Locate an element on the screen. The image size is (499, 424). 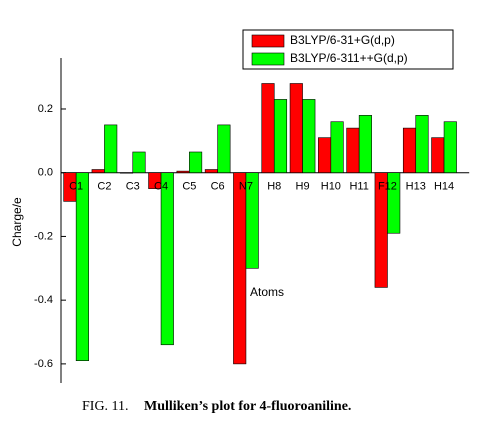
y-tick-label: -0.6 is located at coordinates (43, 364).